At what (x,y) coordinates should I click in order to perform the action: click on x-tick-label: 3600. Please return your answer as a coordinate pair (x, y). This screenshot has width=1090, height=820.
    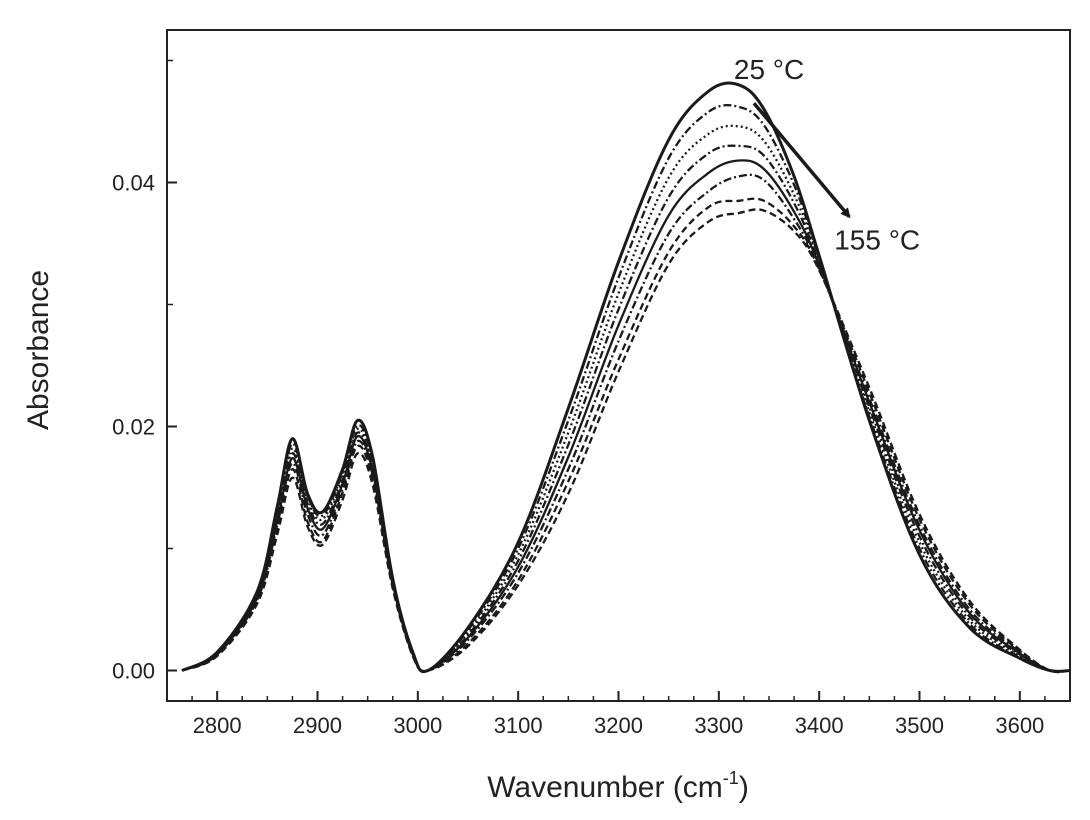
    Looking at the image, I should click on (1019, 725).